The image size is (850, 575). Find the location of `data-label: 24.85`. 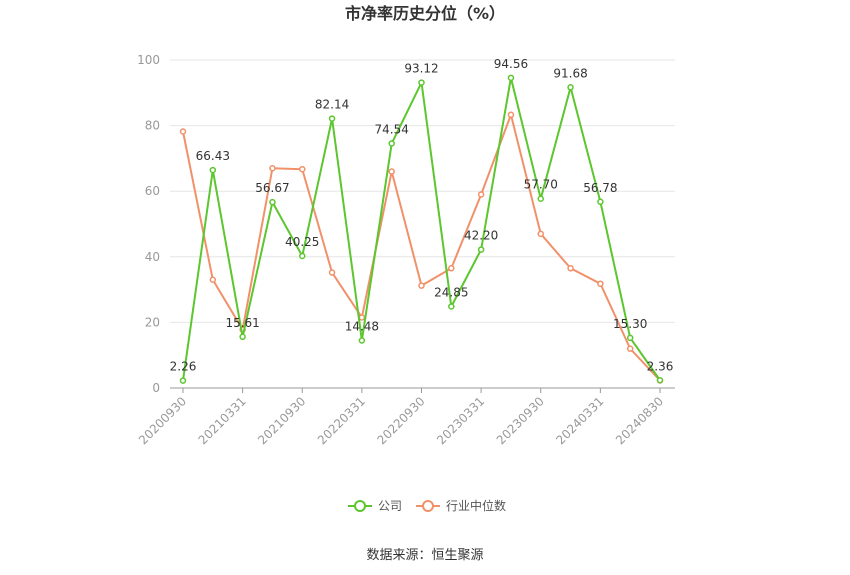

data-label: 24.85 is located at coordinates (451, 292).